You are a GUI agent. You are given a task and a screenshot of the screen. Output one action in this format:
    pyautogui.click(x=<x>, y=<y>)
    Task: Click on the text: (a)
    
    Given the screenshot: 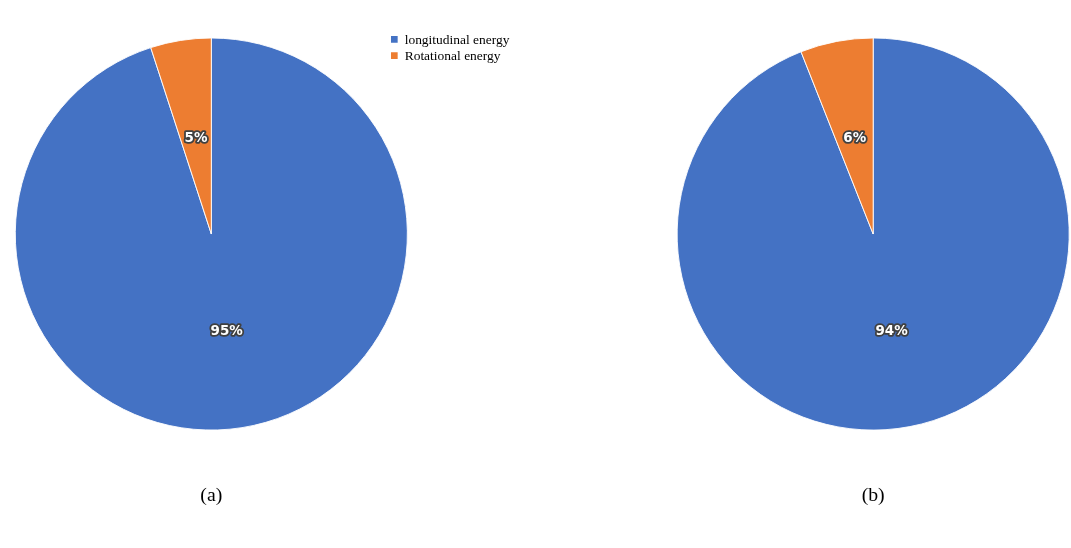 What is the action you would take?
    pyautogui.click(x=211, y=495)
    